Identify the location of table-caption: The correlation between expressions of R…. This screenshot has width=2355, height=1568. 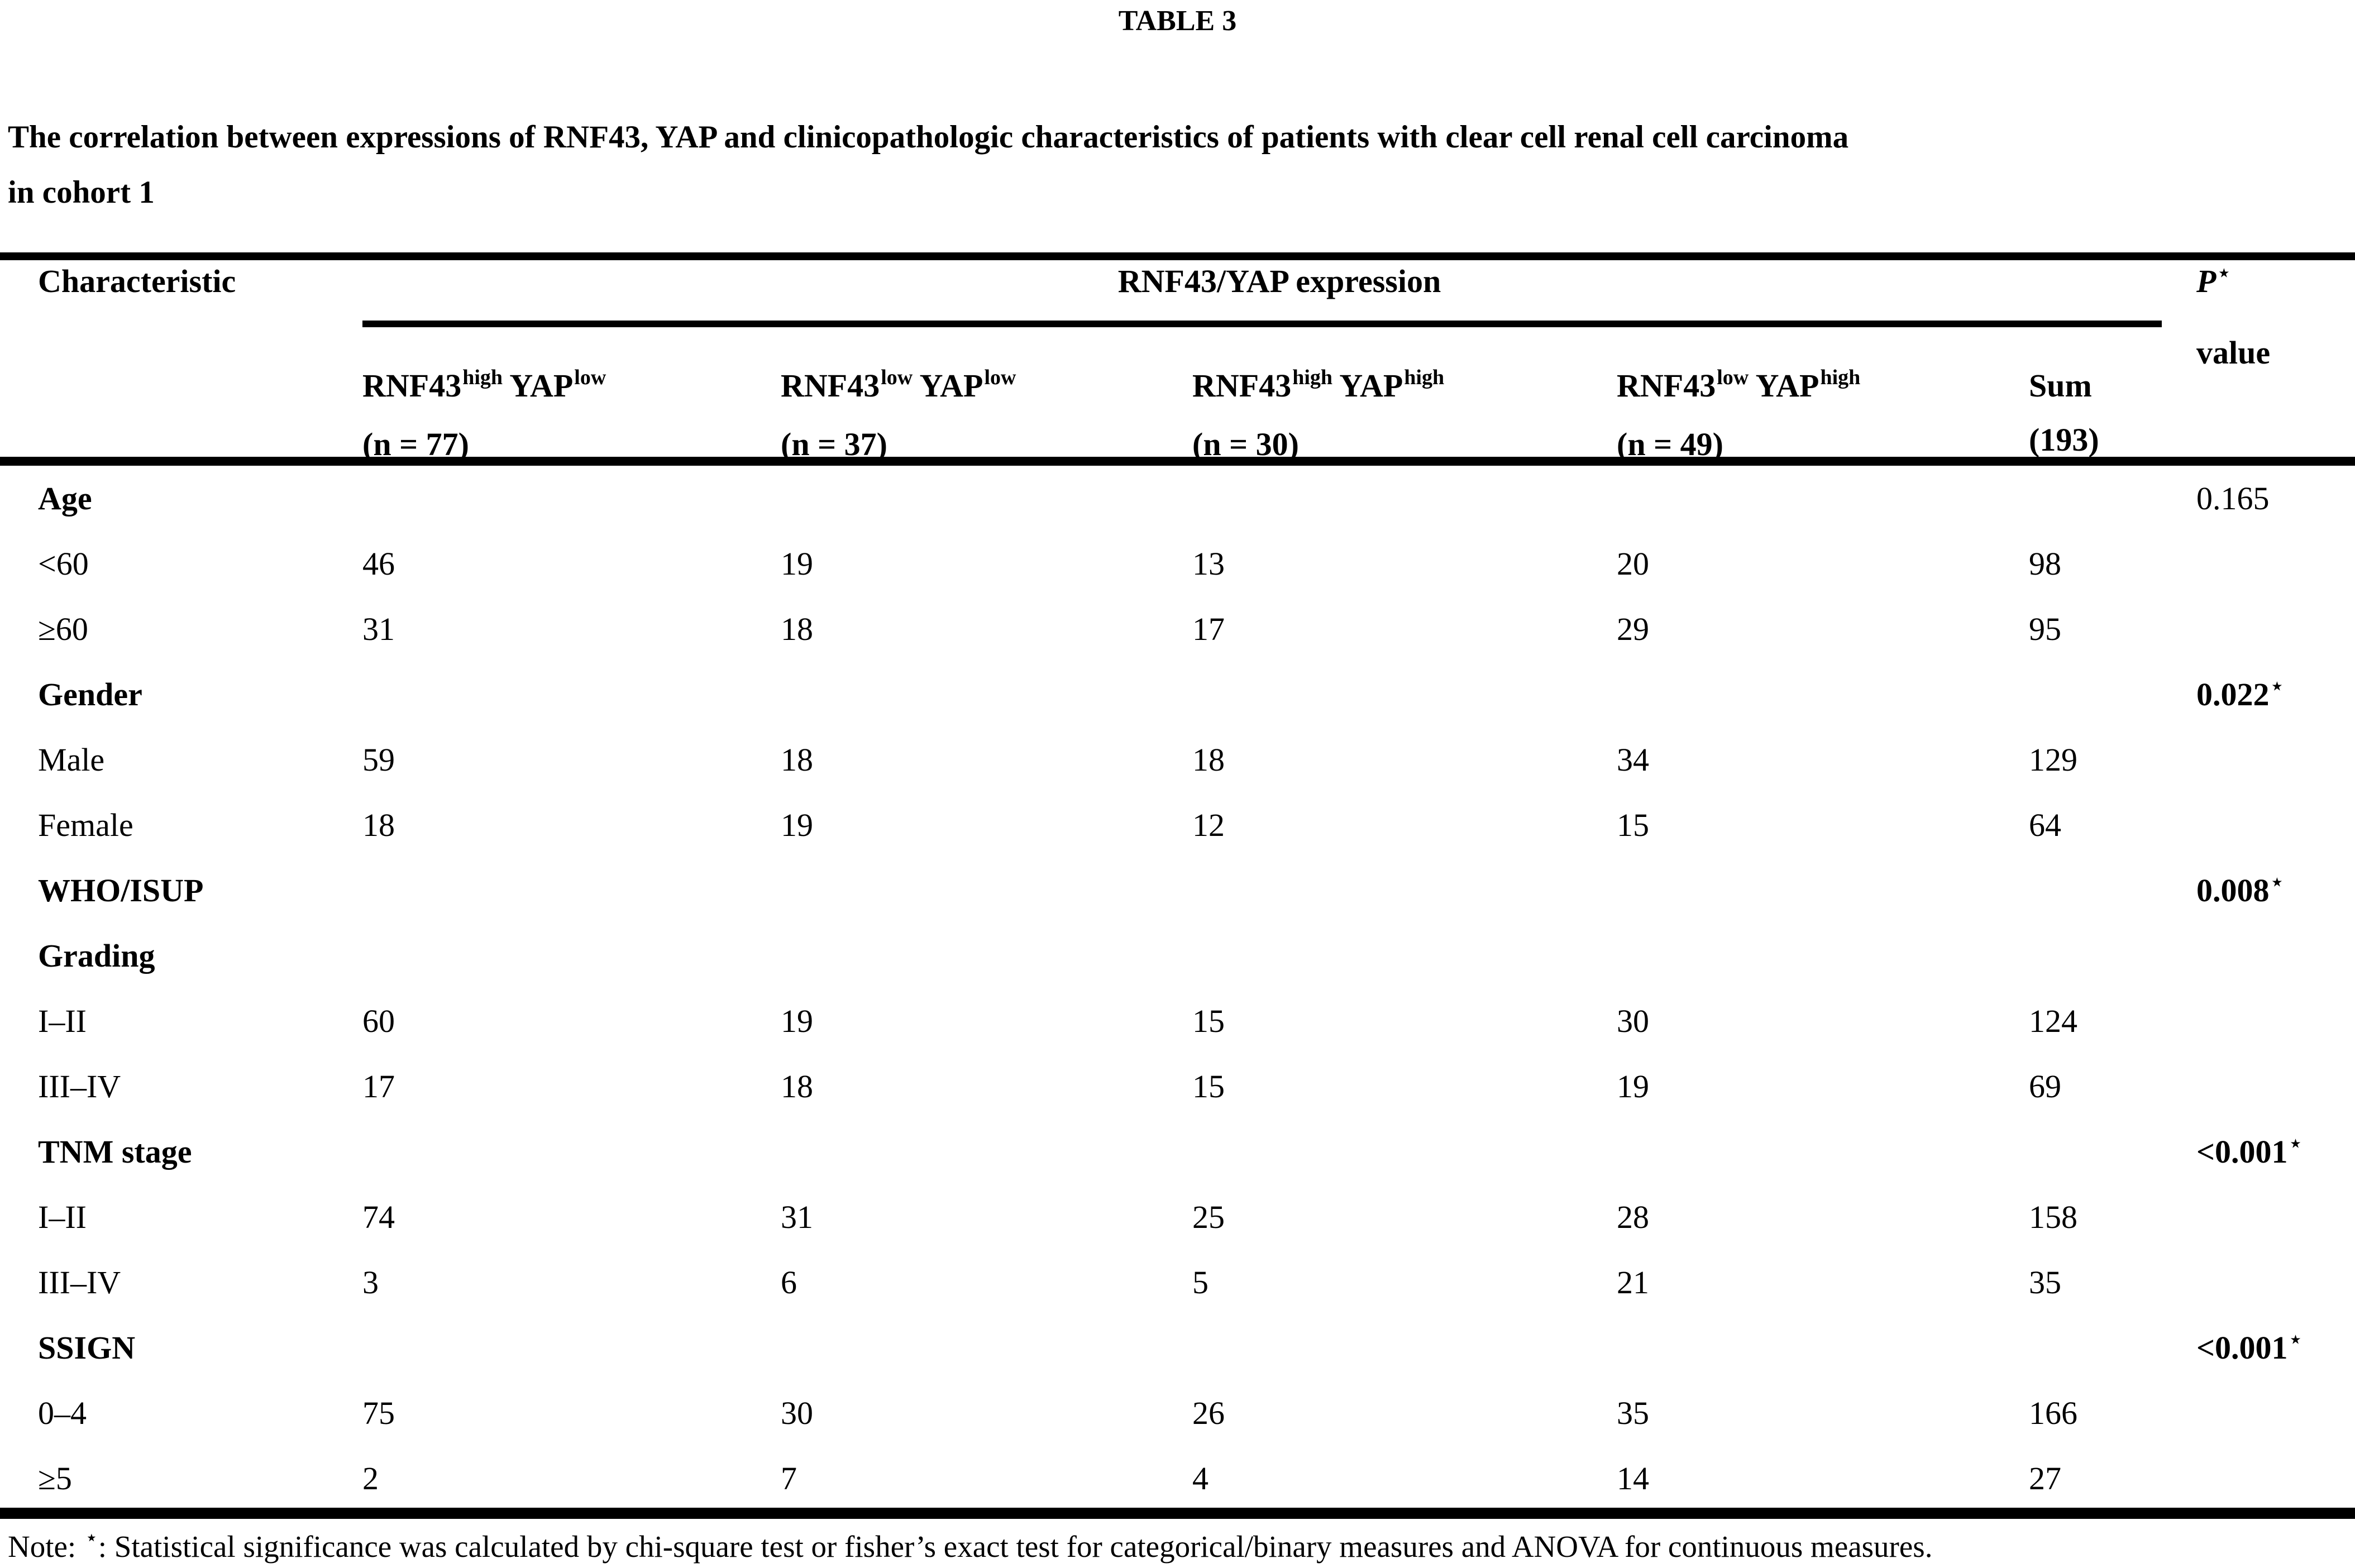
(1178, 164).